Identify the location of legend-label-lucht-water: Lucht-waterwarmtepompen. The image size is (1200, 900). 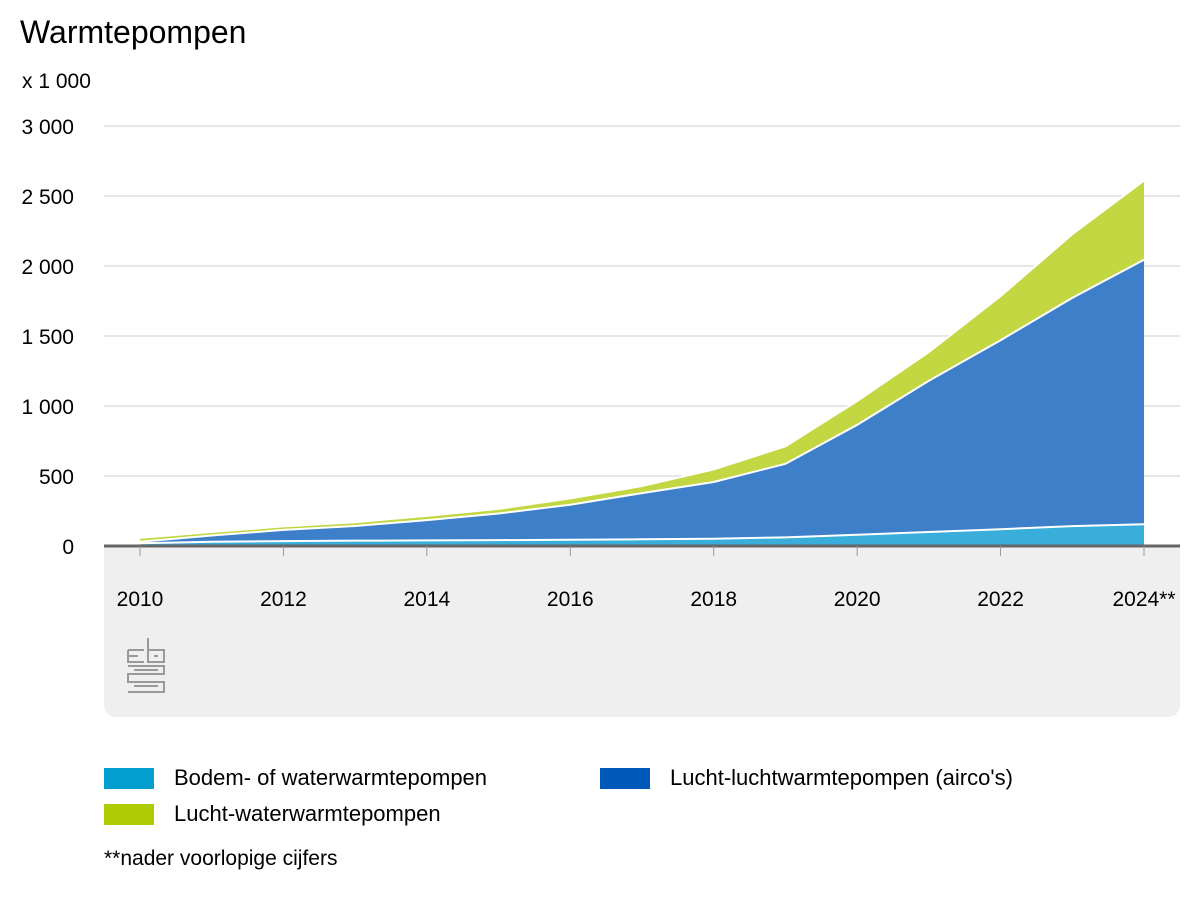
(307, 813).